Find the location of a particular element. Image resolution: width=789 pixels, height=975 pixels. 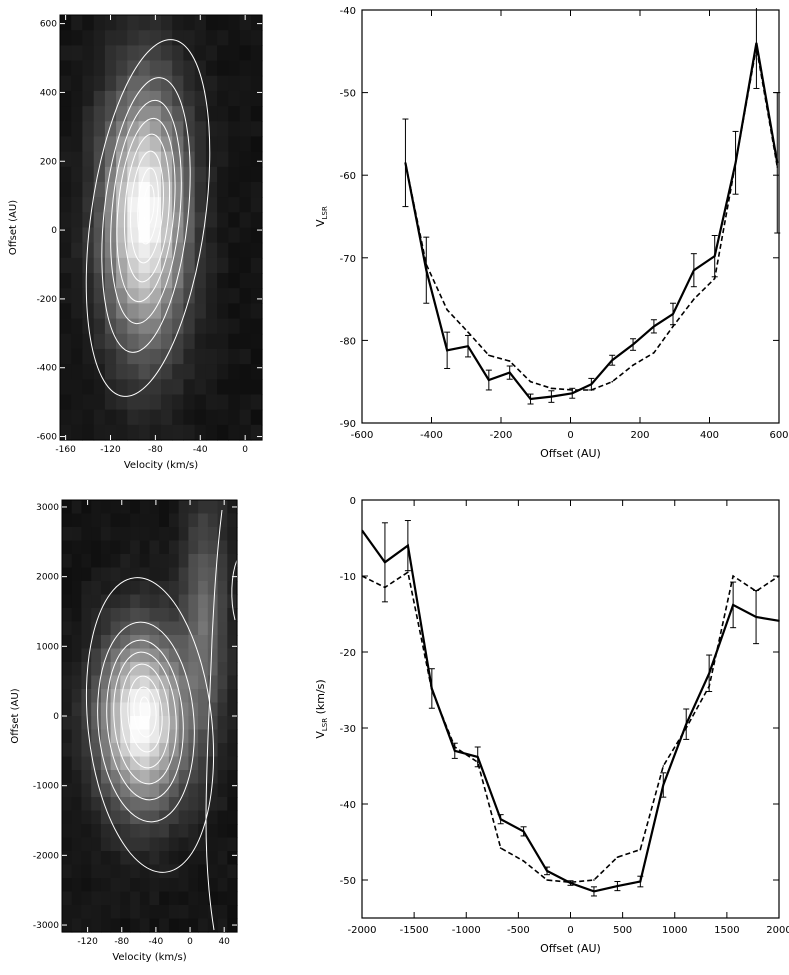

x-tick-label: 600 is located at coordinates (778, 435).